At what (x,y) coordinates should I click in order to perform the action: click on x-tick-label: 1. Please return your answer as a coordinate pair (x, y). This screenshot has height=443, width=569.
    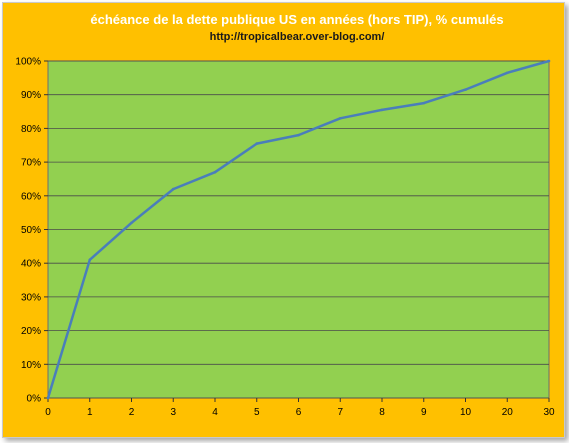
    Looking at the image, I should click on (90, 412).